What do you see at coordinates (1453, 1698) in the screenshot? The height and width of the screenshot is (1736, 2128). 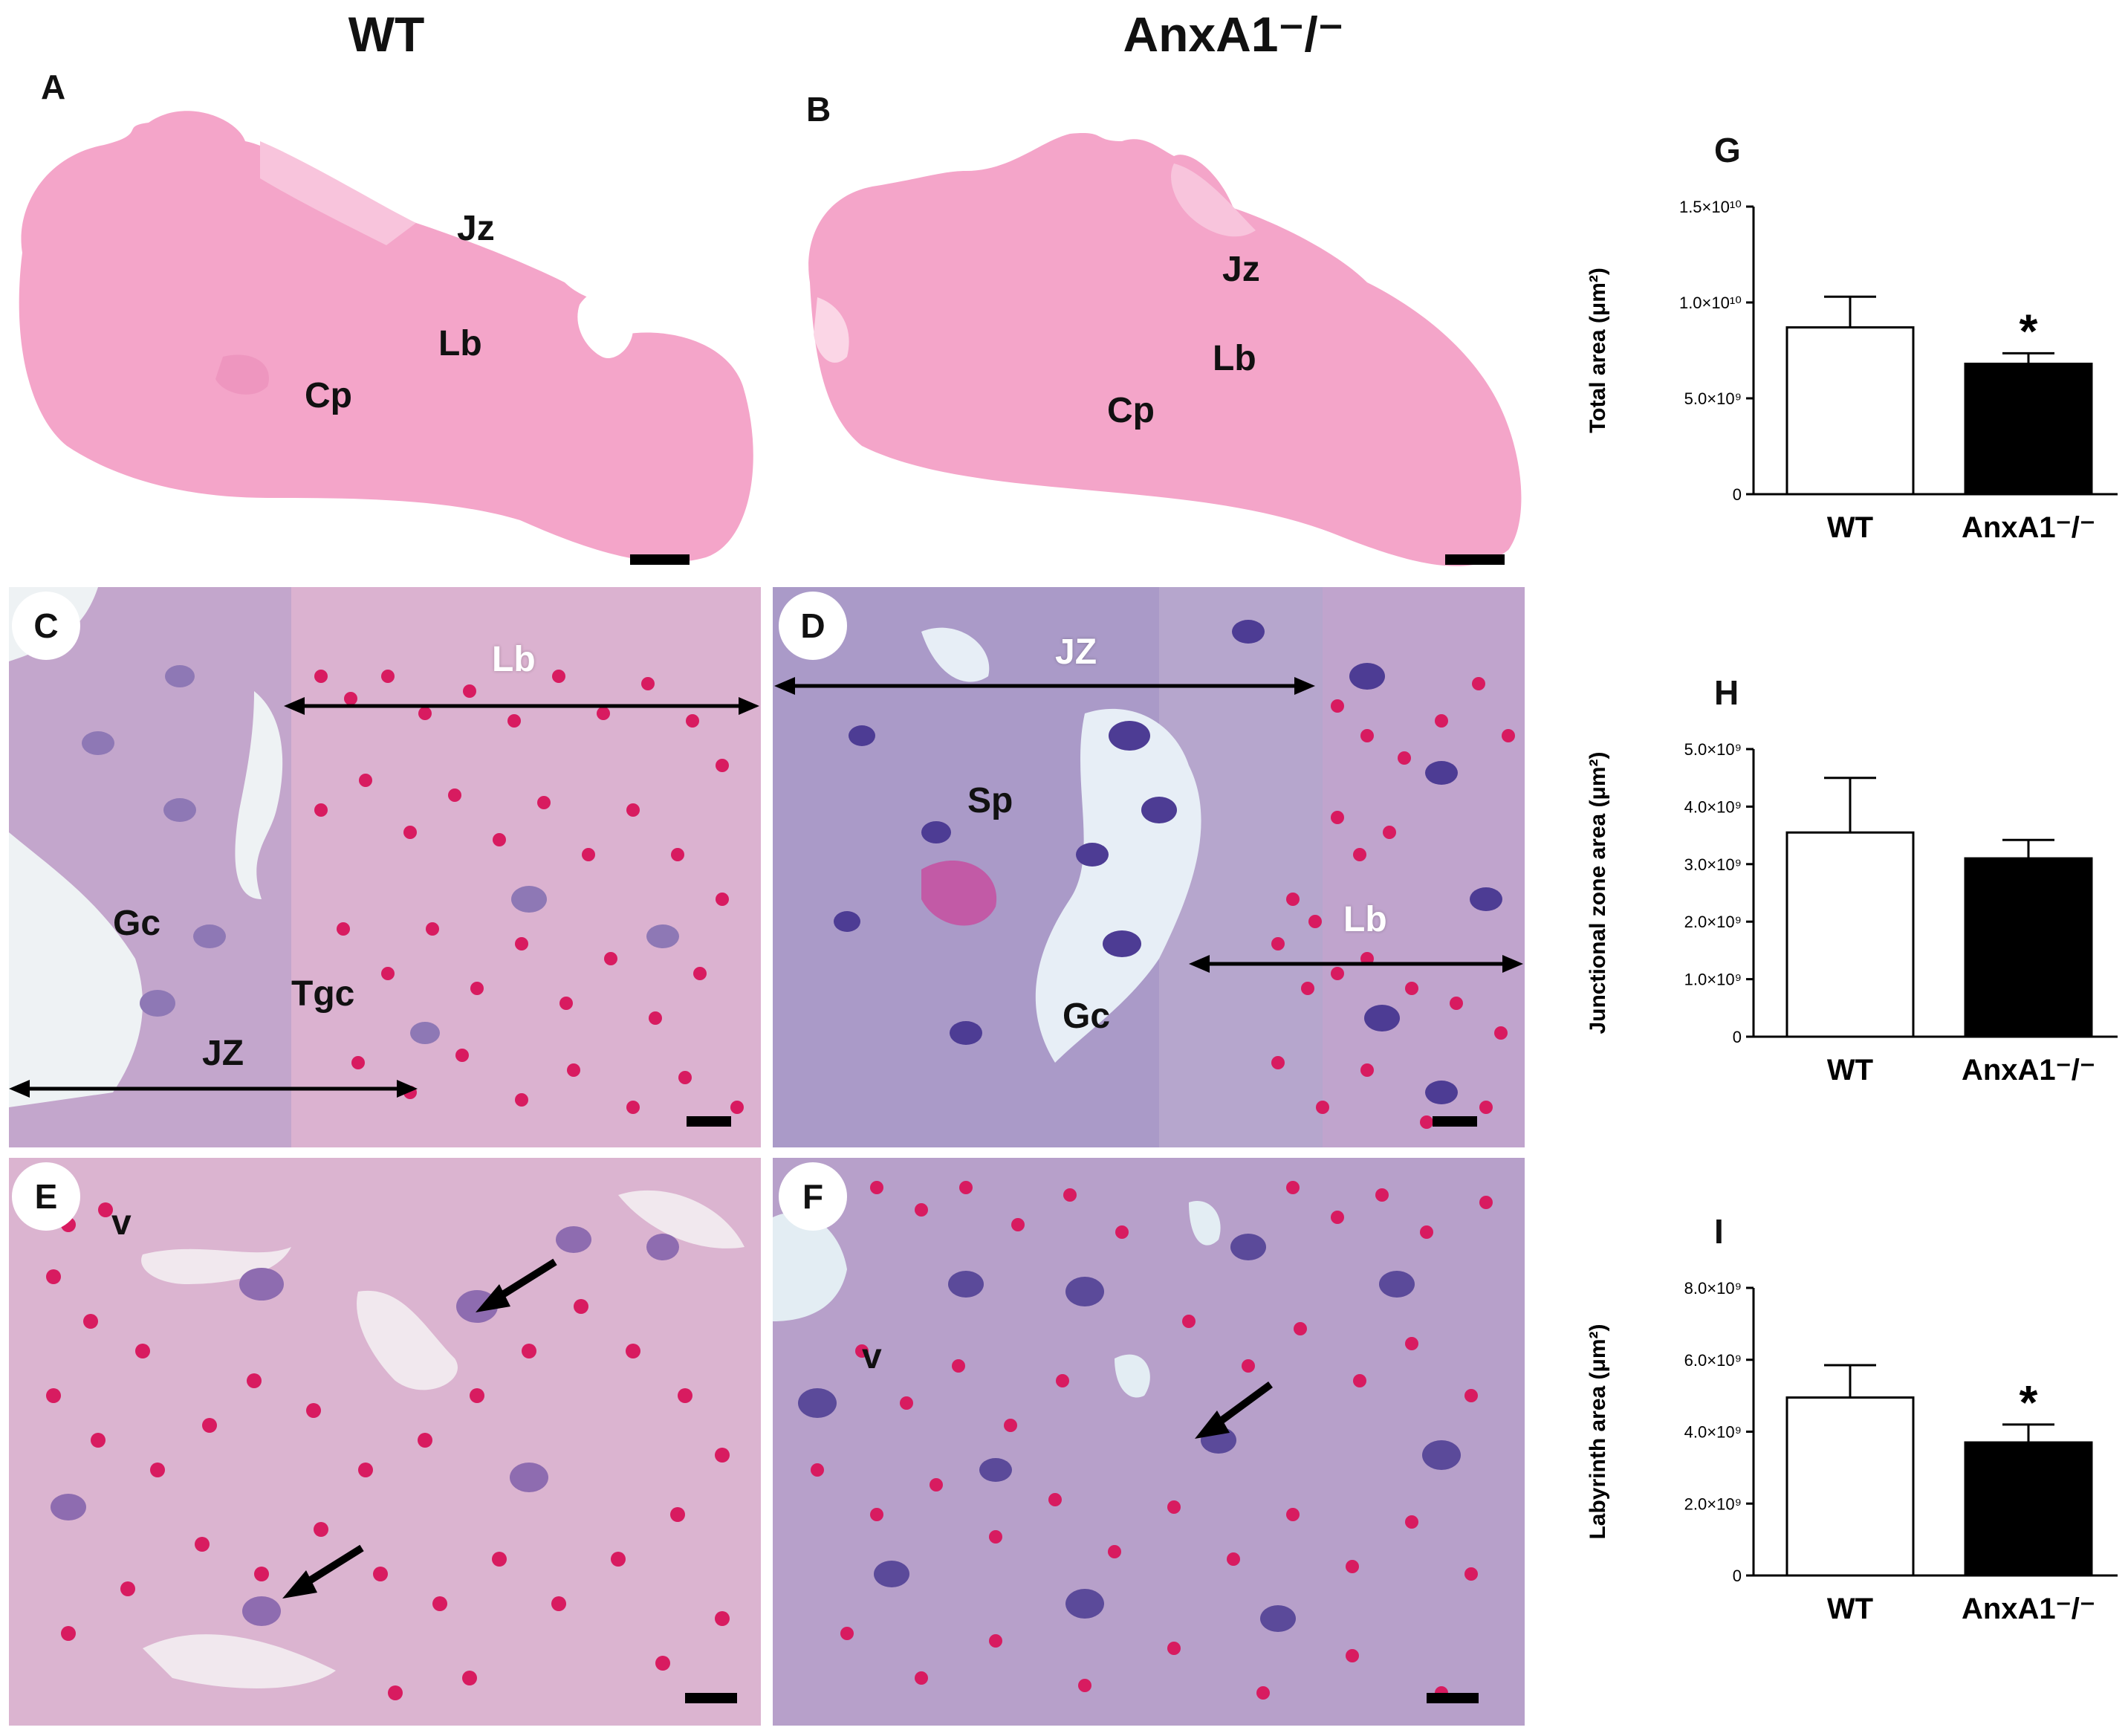 I see `scale-bar-f` at bounding box center [1453, 1698].